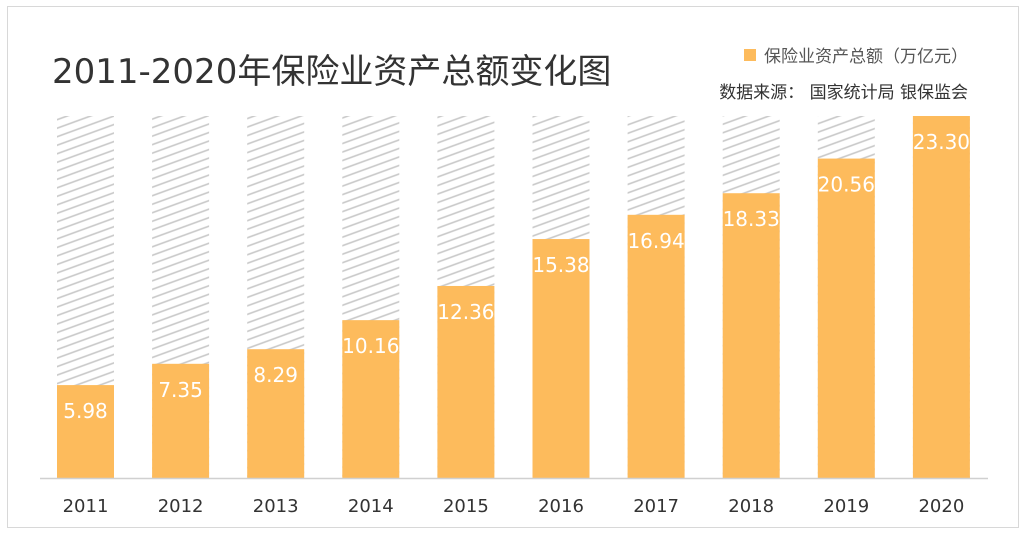  I want to click on bar-2014, so click(371, 399).